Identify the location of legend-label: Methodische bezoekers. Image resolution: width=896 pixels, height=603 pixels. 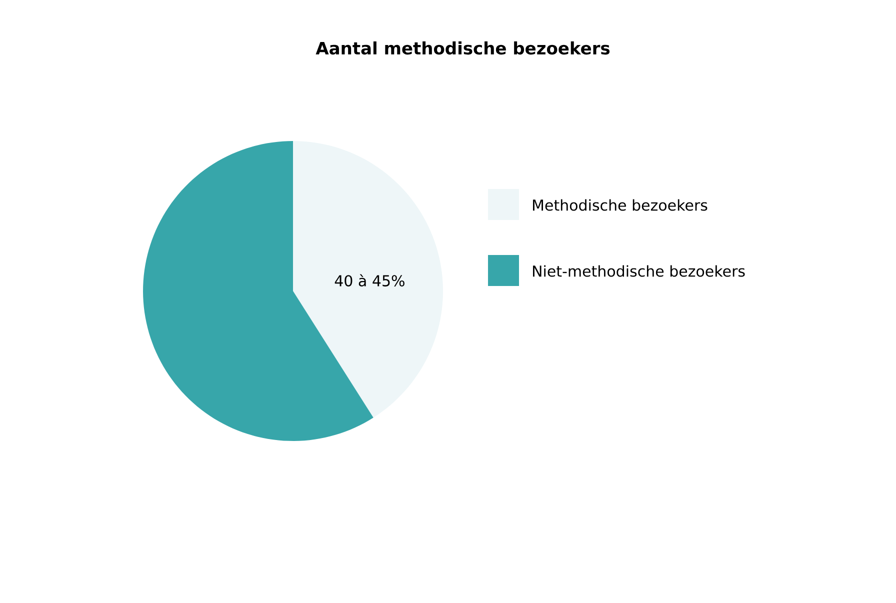
(620, 205).